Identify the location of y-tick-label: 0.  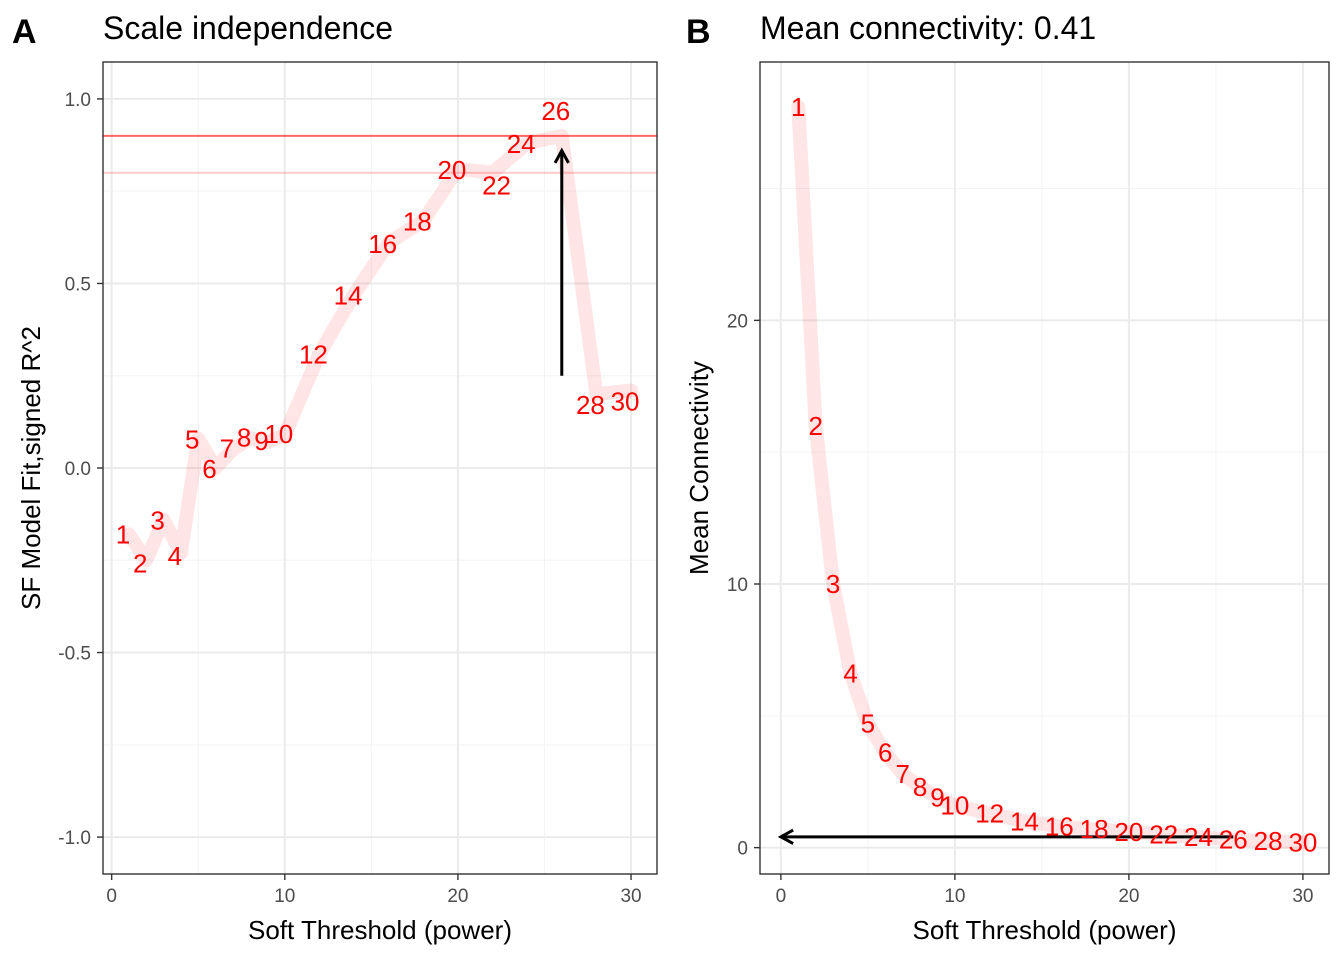
(742, 849).